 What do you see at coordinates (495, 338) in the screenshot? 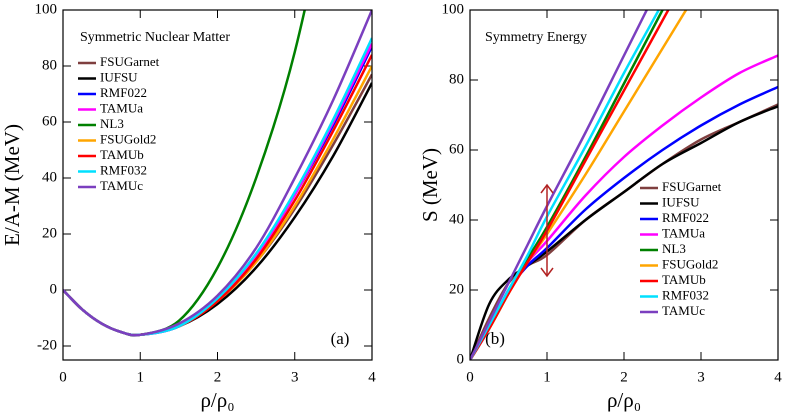
I see `panel-annotation: (b)` at bounding box center [495, 338].